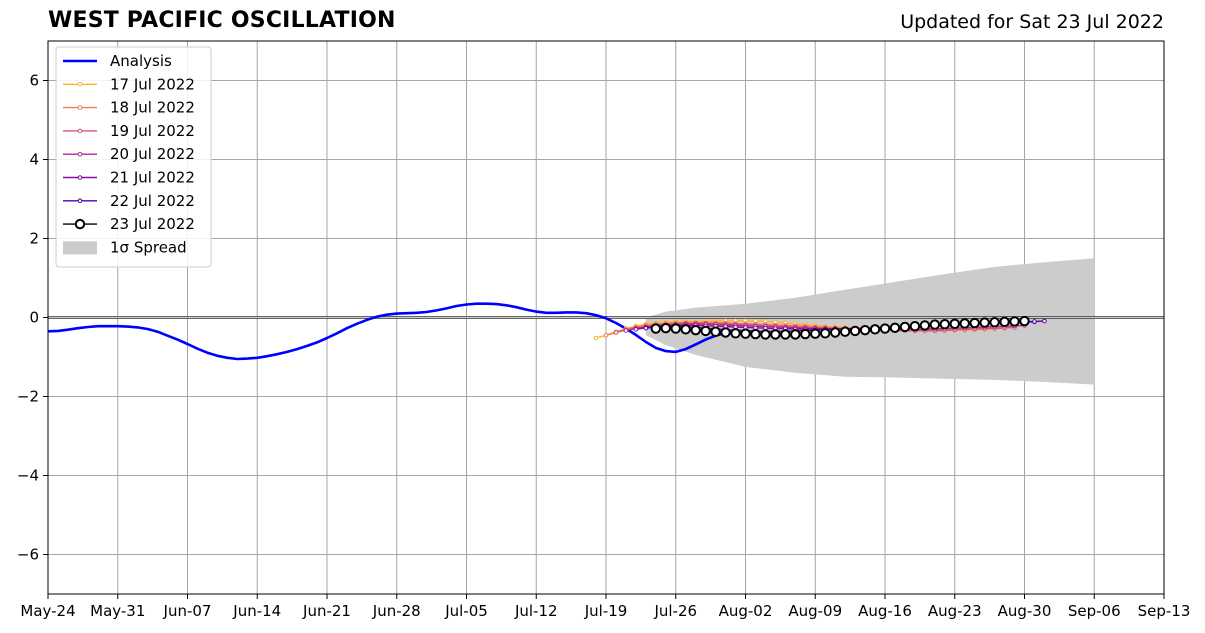 Image resolution: width=1205 pixels, height=633 pixels. What do you see at coordinates (152, 201) in the screenshot?
I see `legend-label: 22 Jul 2022` at bounding box center [152, 201].